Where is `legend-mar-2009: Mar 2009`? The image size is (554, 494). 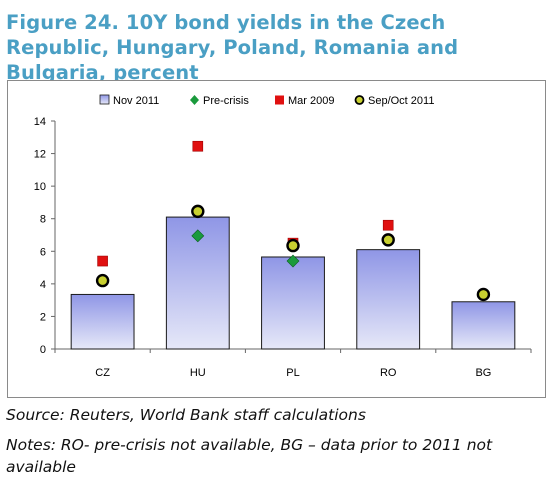 legend-mar-2009: Mar 2009 is located at coordinates (304, 101).